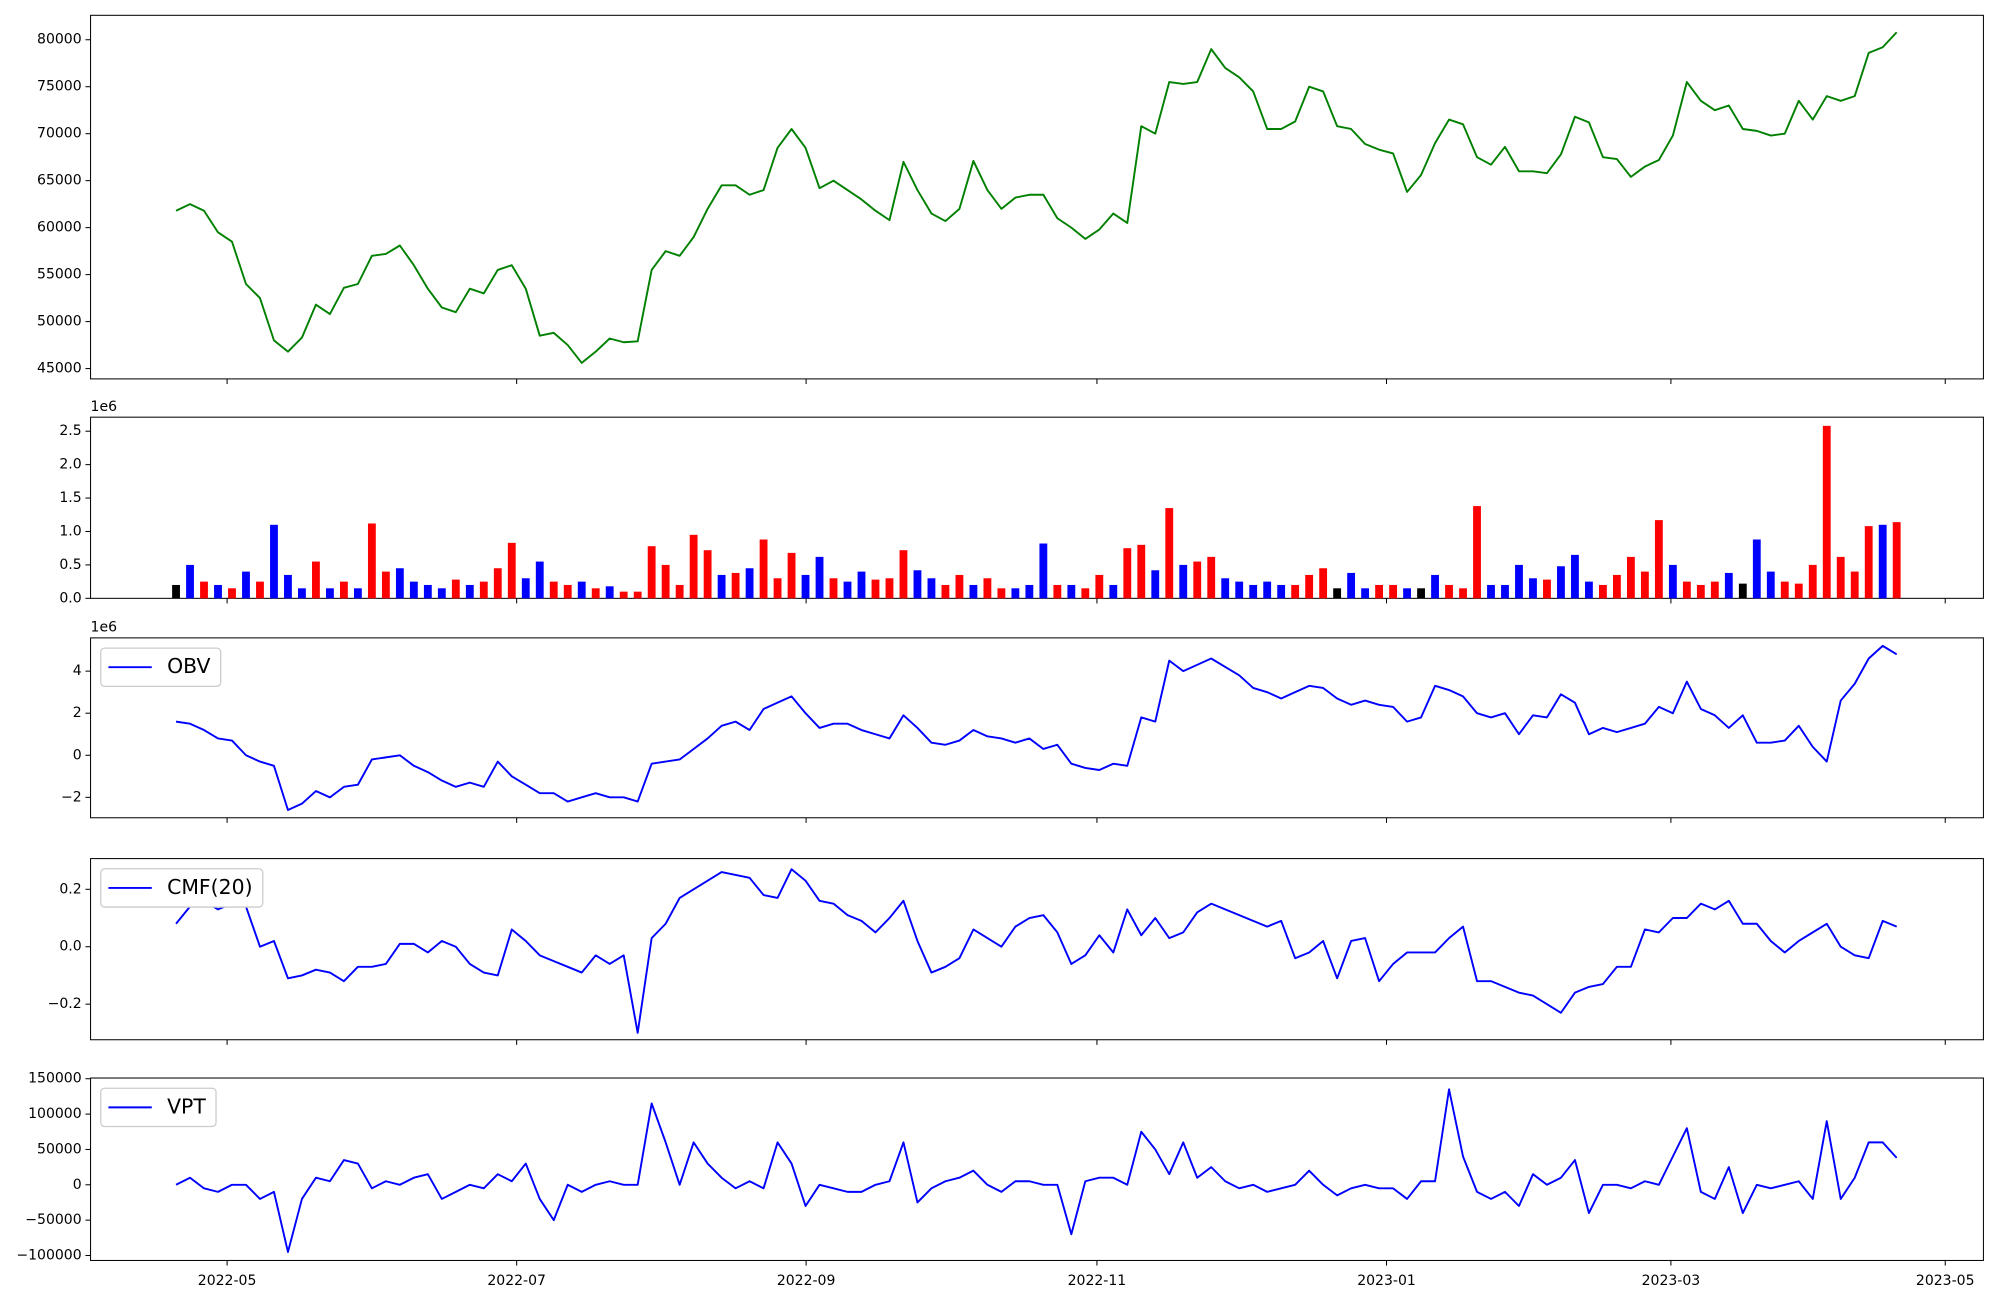 The height and width of the screenshot is (1300, 2000). Describe the element at coordinates (77, 755) in the screenshot. I see `y-tick-label: 0` at that location.